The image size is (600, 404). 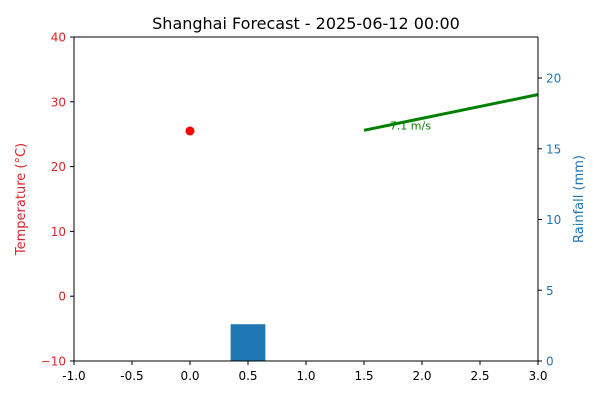 I want to click on x-tick-label: 1.5, so click(x=363, y=376).